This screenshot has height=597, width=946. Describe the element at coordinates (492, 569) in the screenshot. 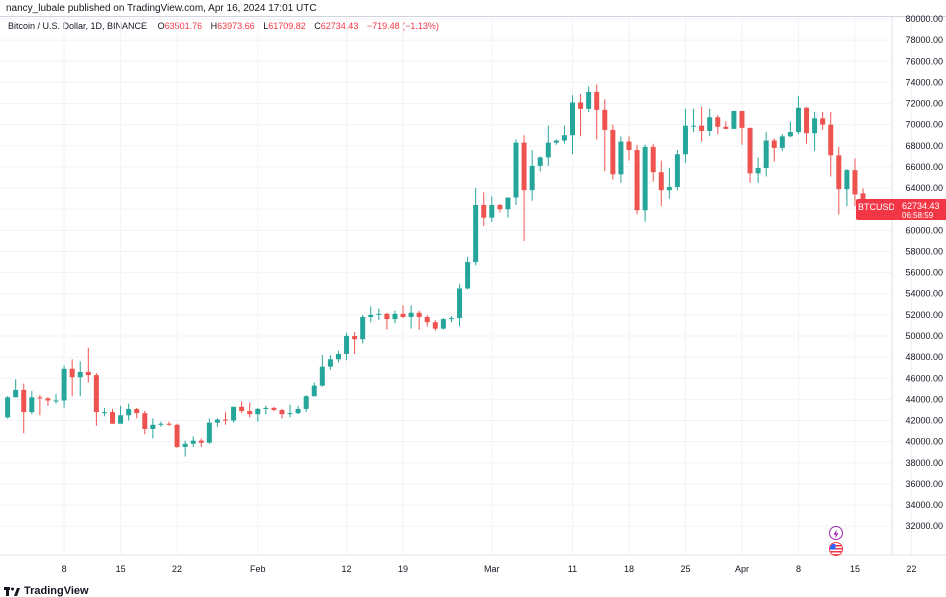

I see `time-tick-label: Mar` at that location.